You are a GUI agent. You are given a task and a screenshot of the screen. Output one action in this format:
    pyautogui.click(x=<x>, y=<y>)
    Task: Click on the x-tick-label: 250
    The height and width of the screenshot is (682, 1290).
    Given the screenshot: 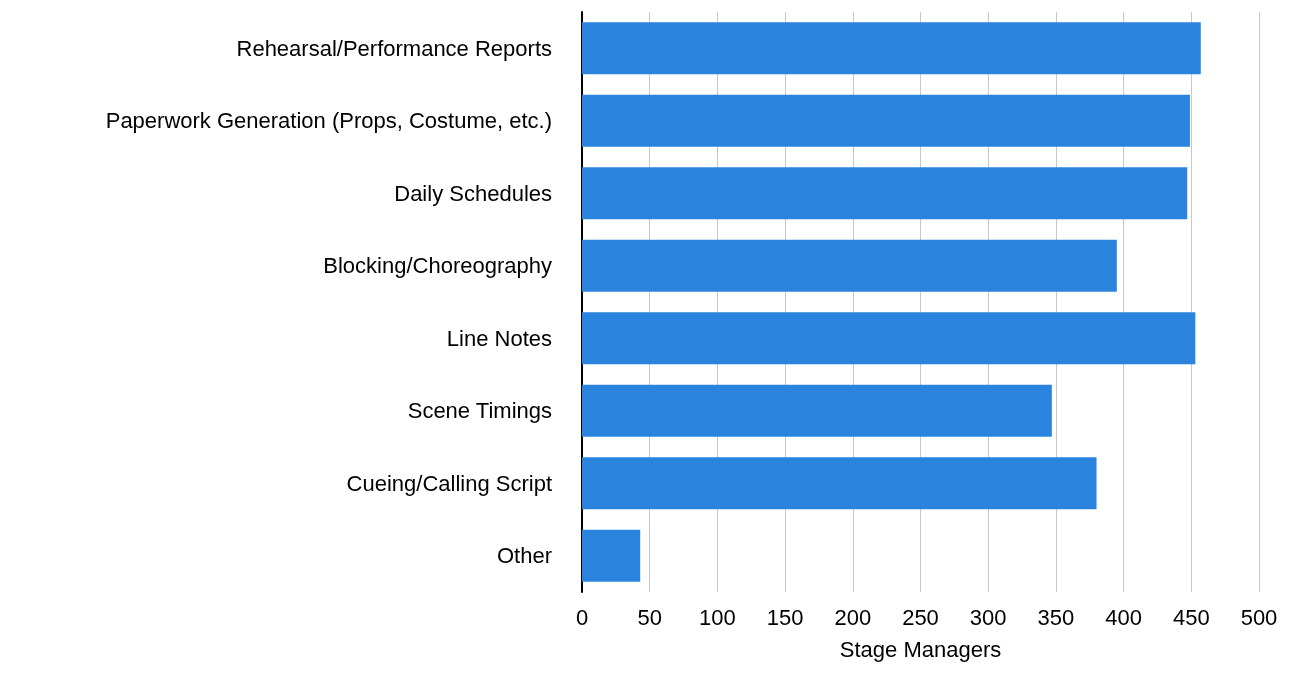 What is the action you would take?
    pyautogui.click(x=920, y=617)
    